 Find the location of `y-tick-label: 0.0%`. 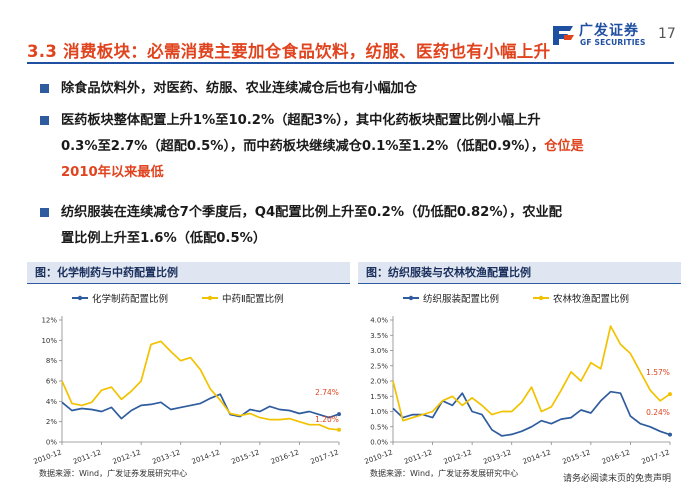

y-tick-label: 0.0% is located at coordinates (379, 443).